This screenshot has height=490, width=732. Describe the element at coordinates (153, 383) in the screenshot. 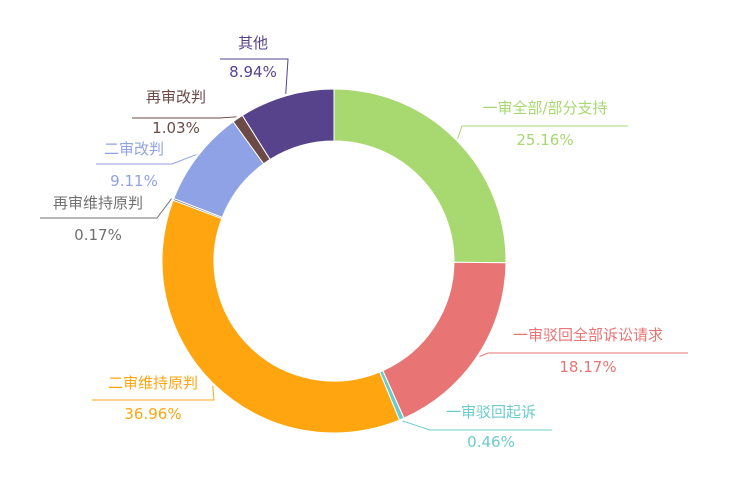

I see `slice-name-label: 二审维持原判` at that location.